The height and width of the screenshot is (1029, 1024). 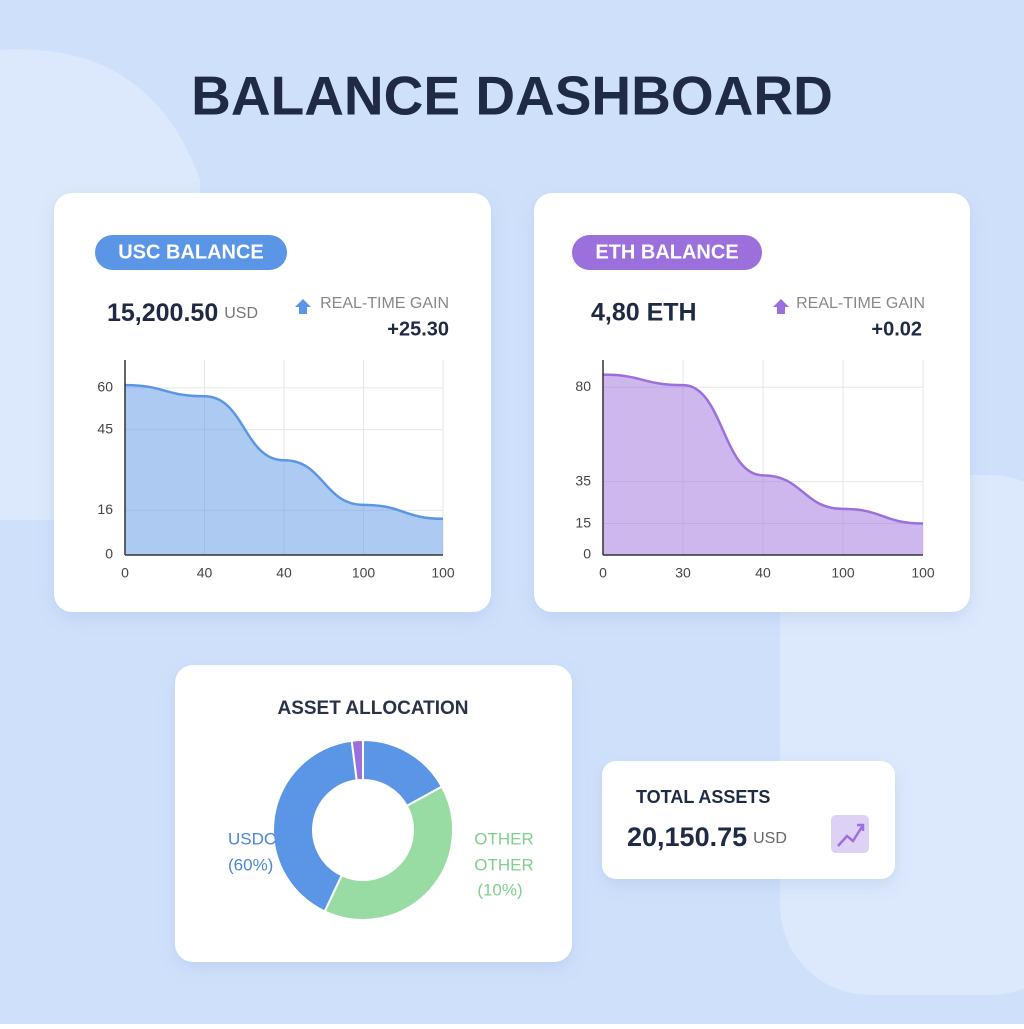 I want to click on x-tick-label: 30, so click(x=683, y=573).